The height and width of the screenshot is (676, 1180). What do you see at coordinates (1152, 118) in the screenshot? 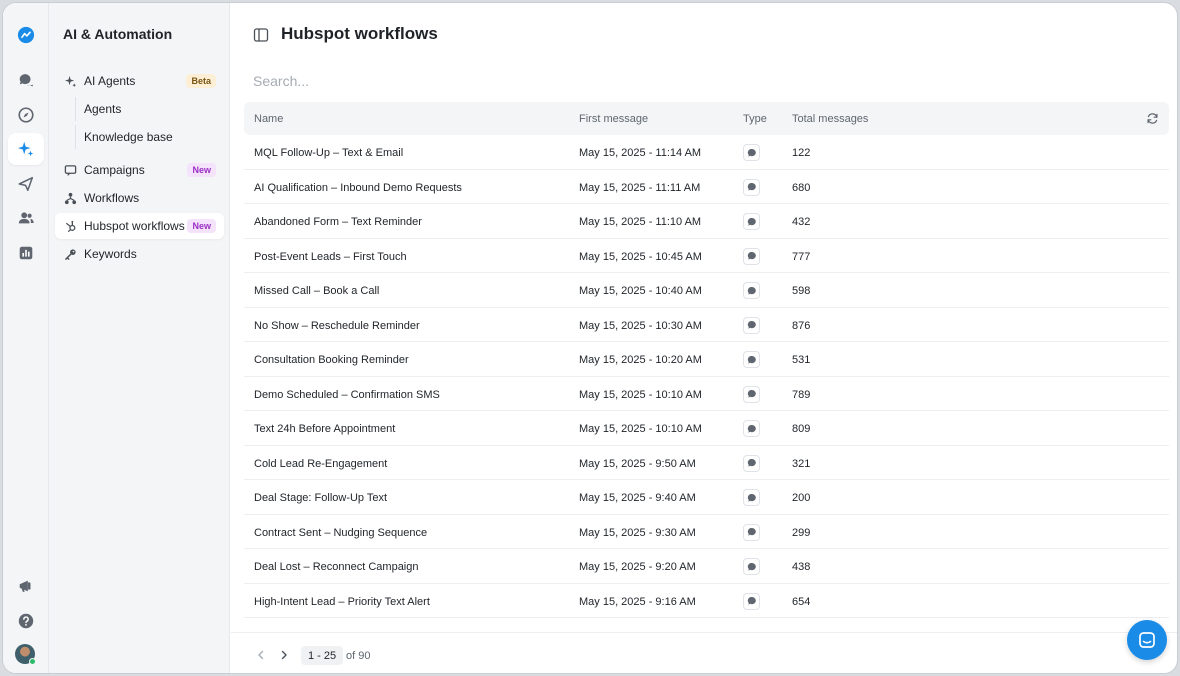
I see `refresh-icon` at bounding box center [1152, 118].